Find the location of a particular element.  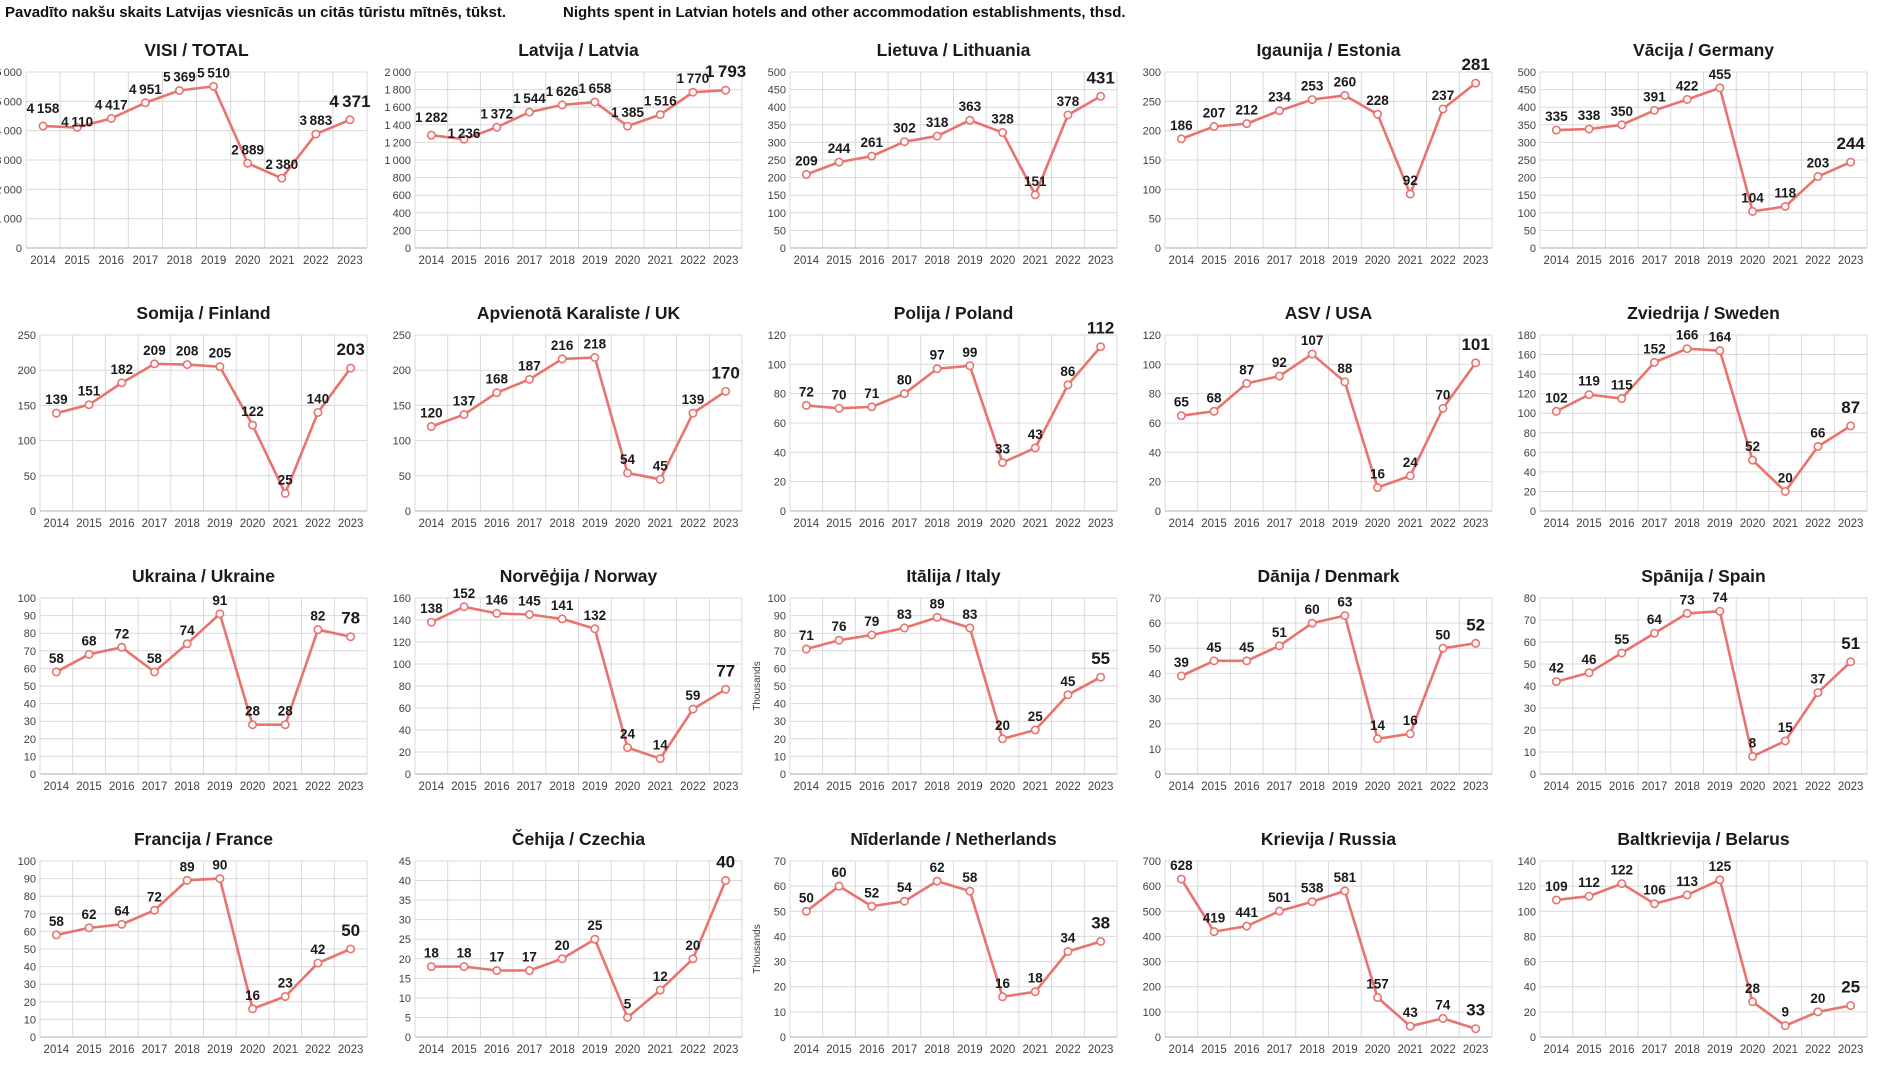

svg-text: 170 is located at coordinates (725, 372).